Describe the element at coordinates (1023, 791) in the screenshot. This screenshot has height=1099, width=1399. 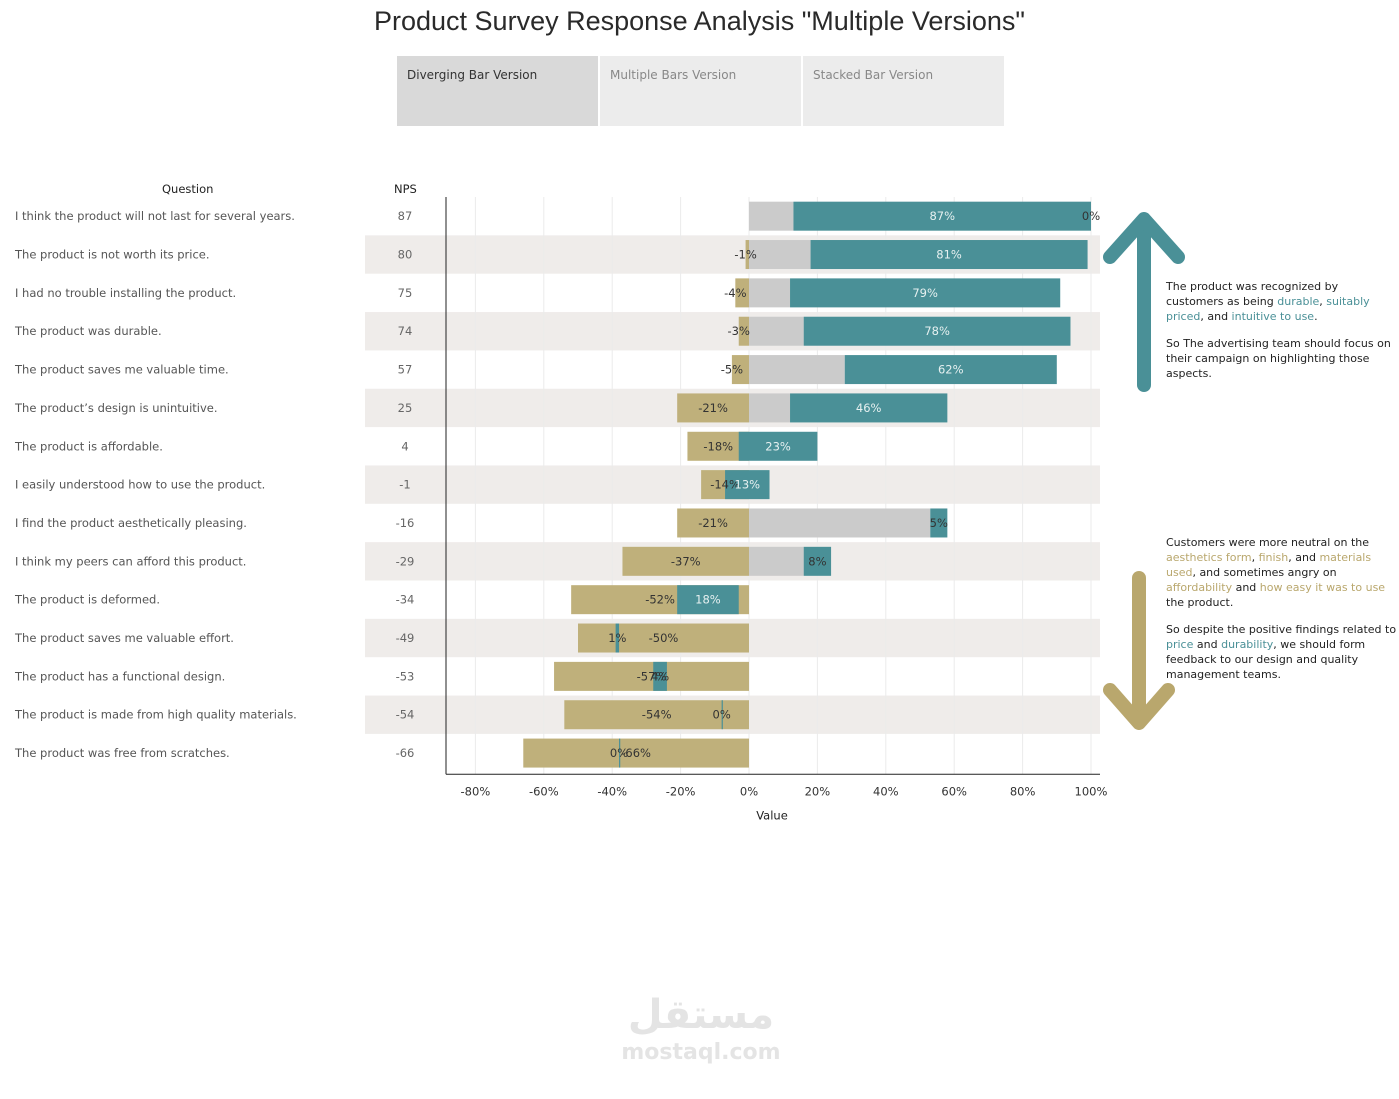
I see `x-tick-label: 80%` at that location.